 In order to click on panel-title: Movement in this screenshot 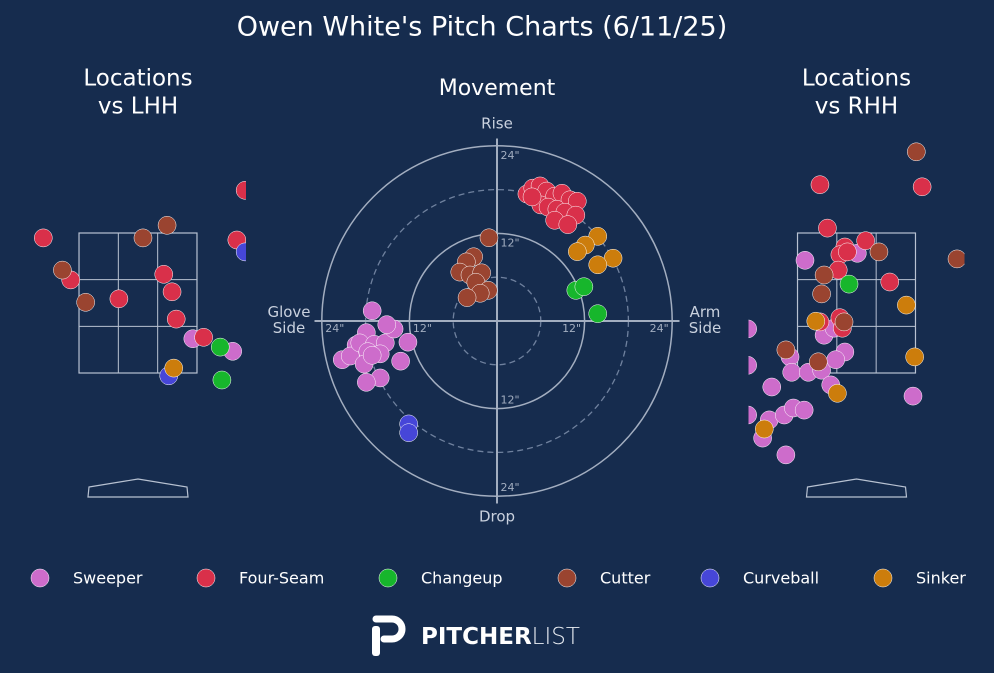, I will do `click(497, 88)`.